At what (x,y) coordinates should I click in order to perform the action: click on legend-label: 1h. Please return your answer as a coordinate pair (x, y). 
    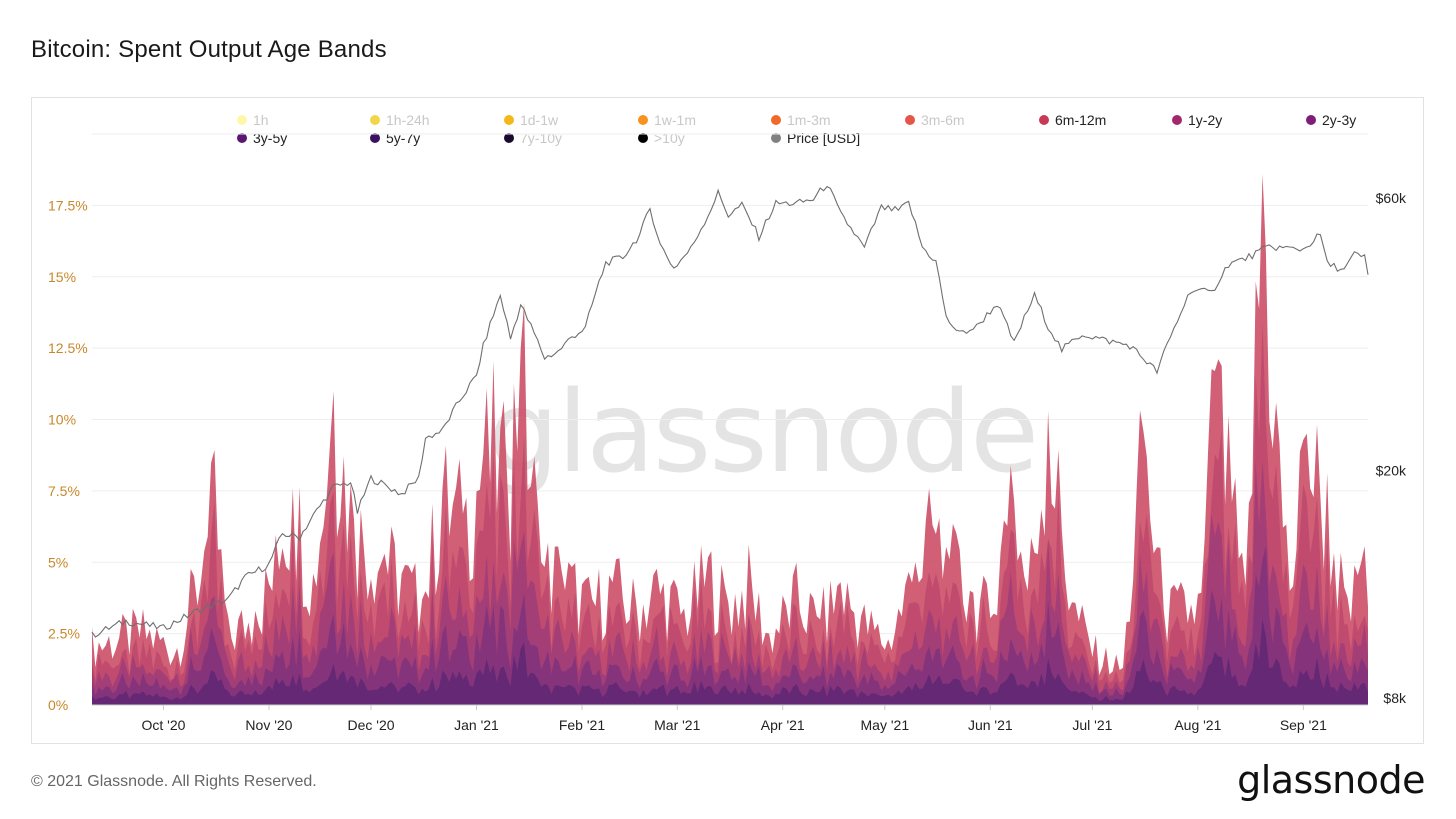
    Looking at the image, I should click on (261, 120).